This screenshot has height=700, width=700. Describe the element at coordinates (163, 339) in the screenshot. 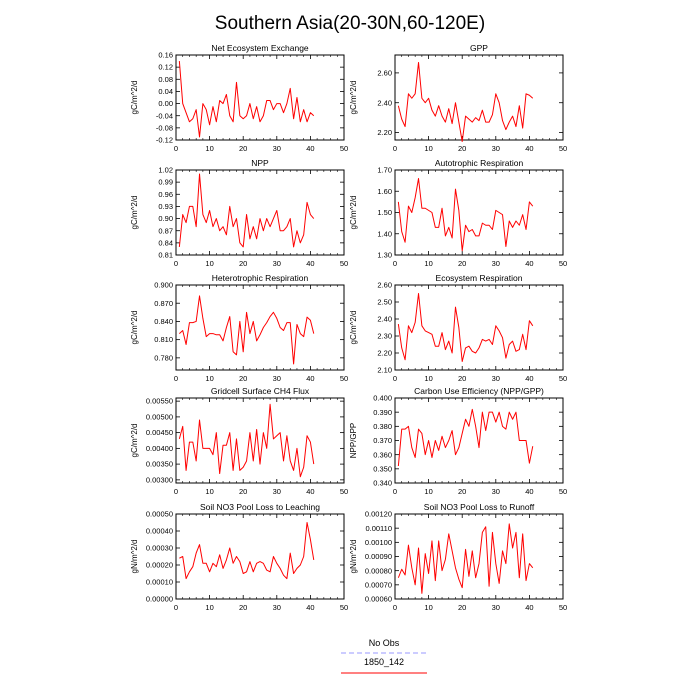

I see `y-tick-label: 0.810` at that location.